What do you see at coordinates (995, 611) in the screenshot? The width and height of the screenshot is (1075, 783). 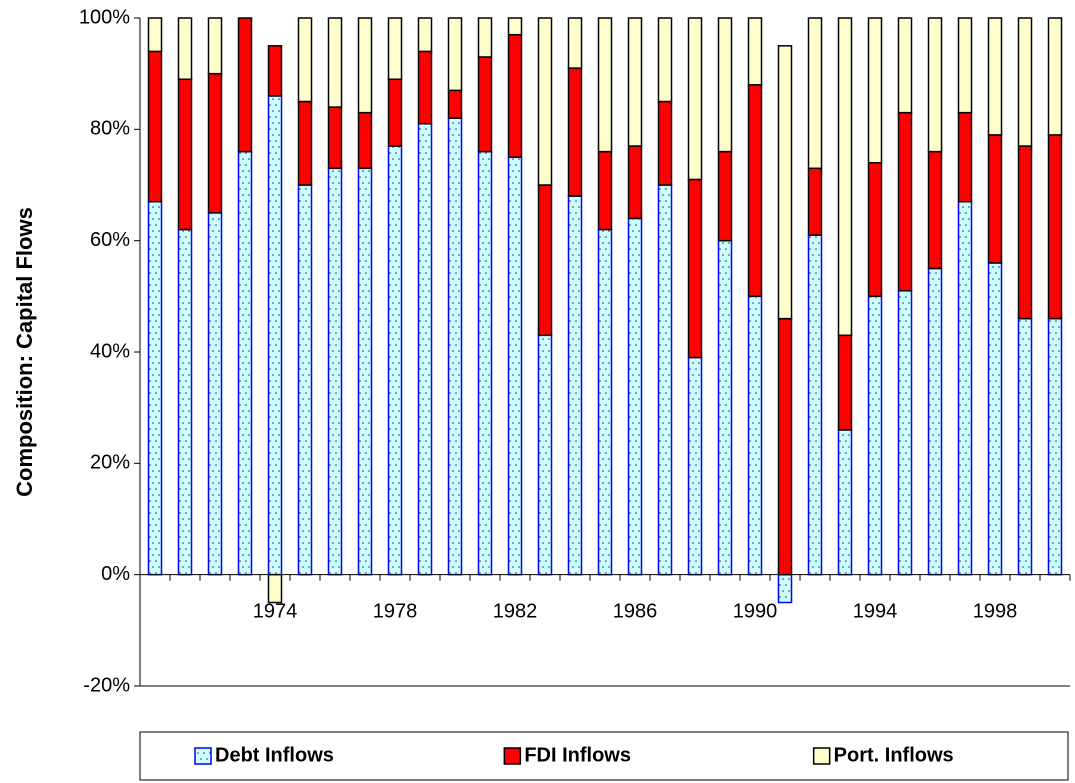 I see `x-tick-label: 1998` at bounding box center [995, 611].